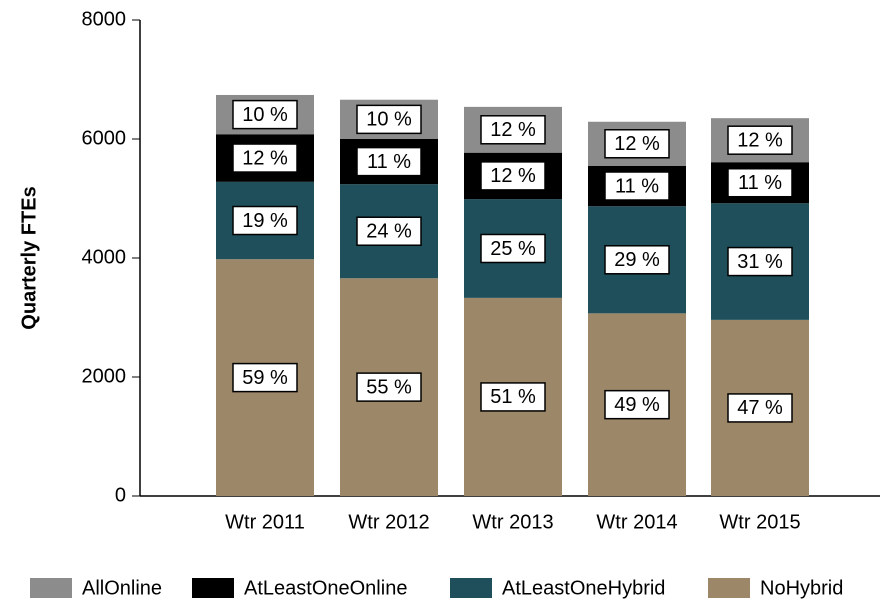 Image resolution: width=892 pixels, height=600 pixels. Describe the element at coordinates (636, 522) in the screenshot. I see `x-tick-label: Wtr 2014` at that location.